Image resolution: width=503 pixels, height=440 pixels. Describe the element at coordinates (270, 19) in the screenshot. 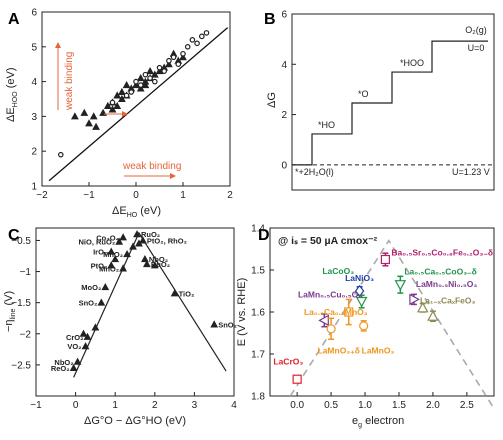

I see `panel-label-b: B` at that location.